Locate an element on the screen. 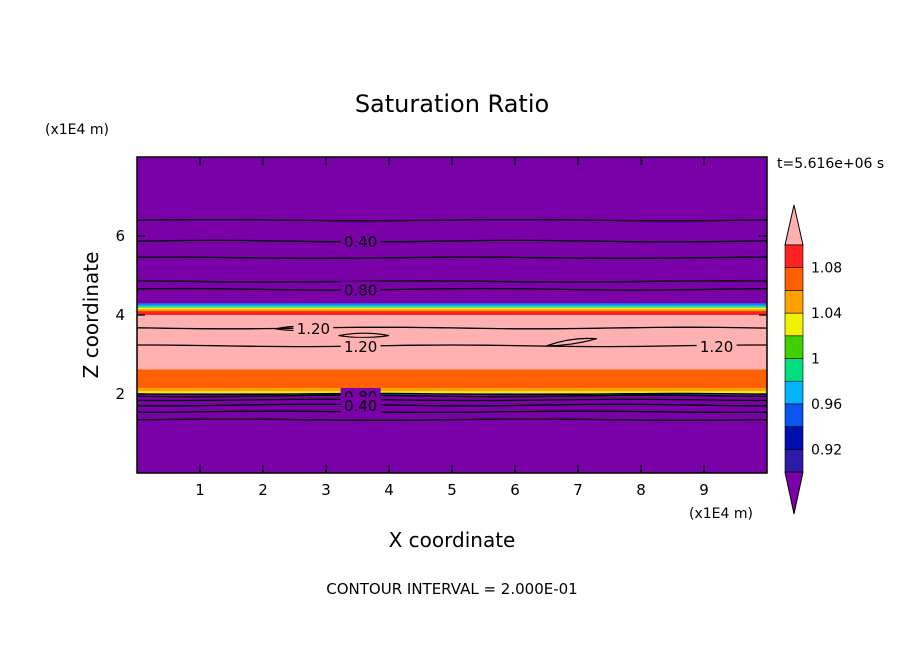  time-label: t=5.616e+06 s is located at coordinates (830, 164).